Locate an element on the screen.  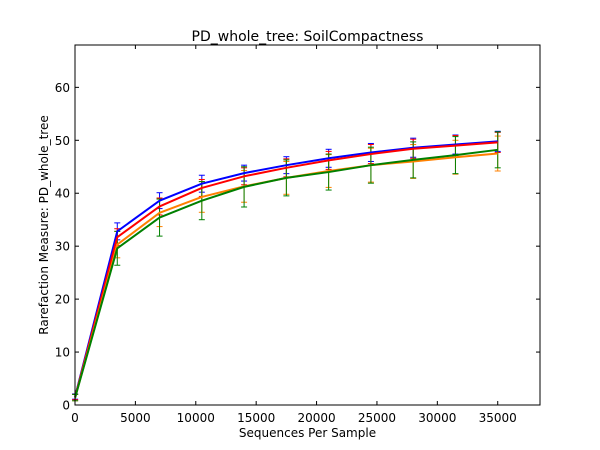
y-tick-label: 30 is located at coordinates (62, 247).